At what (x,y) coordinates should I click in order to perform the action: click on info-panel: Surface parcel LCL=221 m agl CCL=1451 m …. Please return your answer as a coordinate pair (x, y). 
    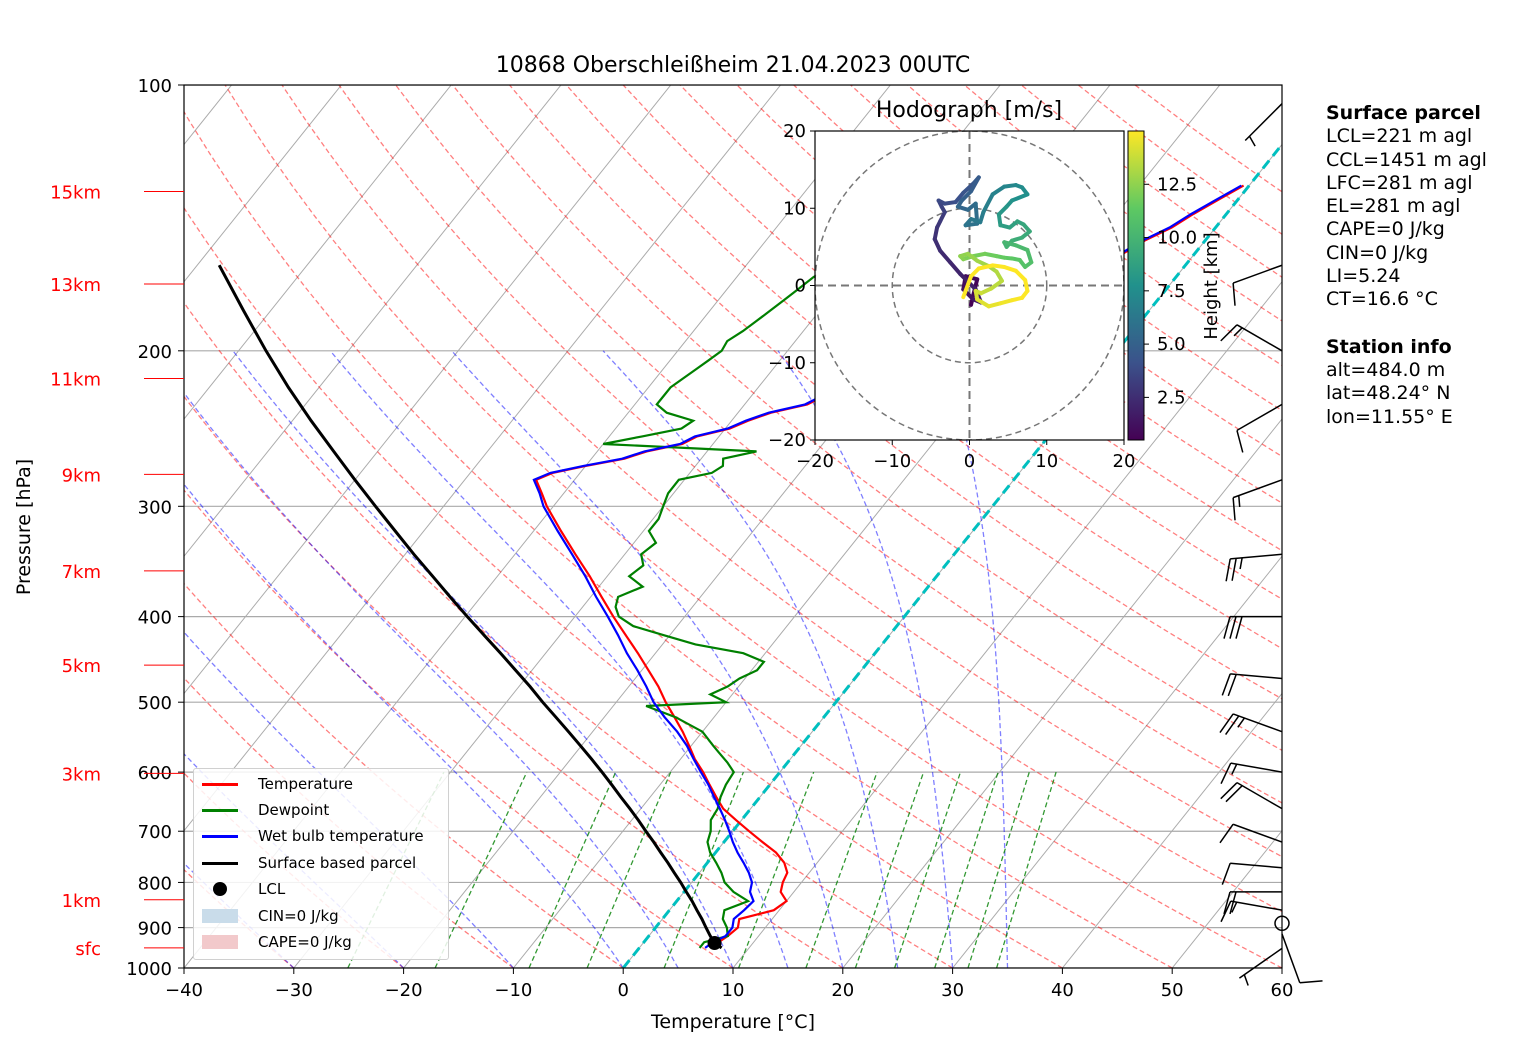
    Looking at the image, I should click on (1406, 265).